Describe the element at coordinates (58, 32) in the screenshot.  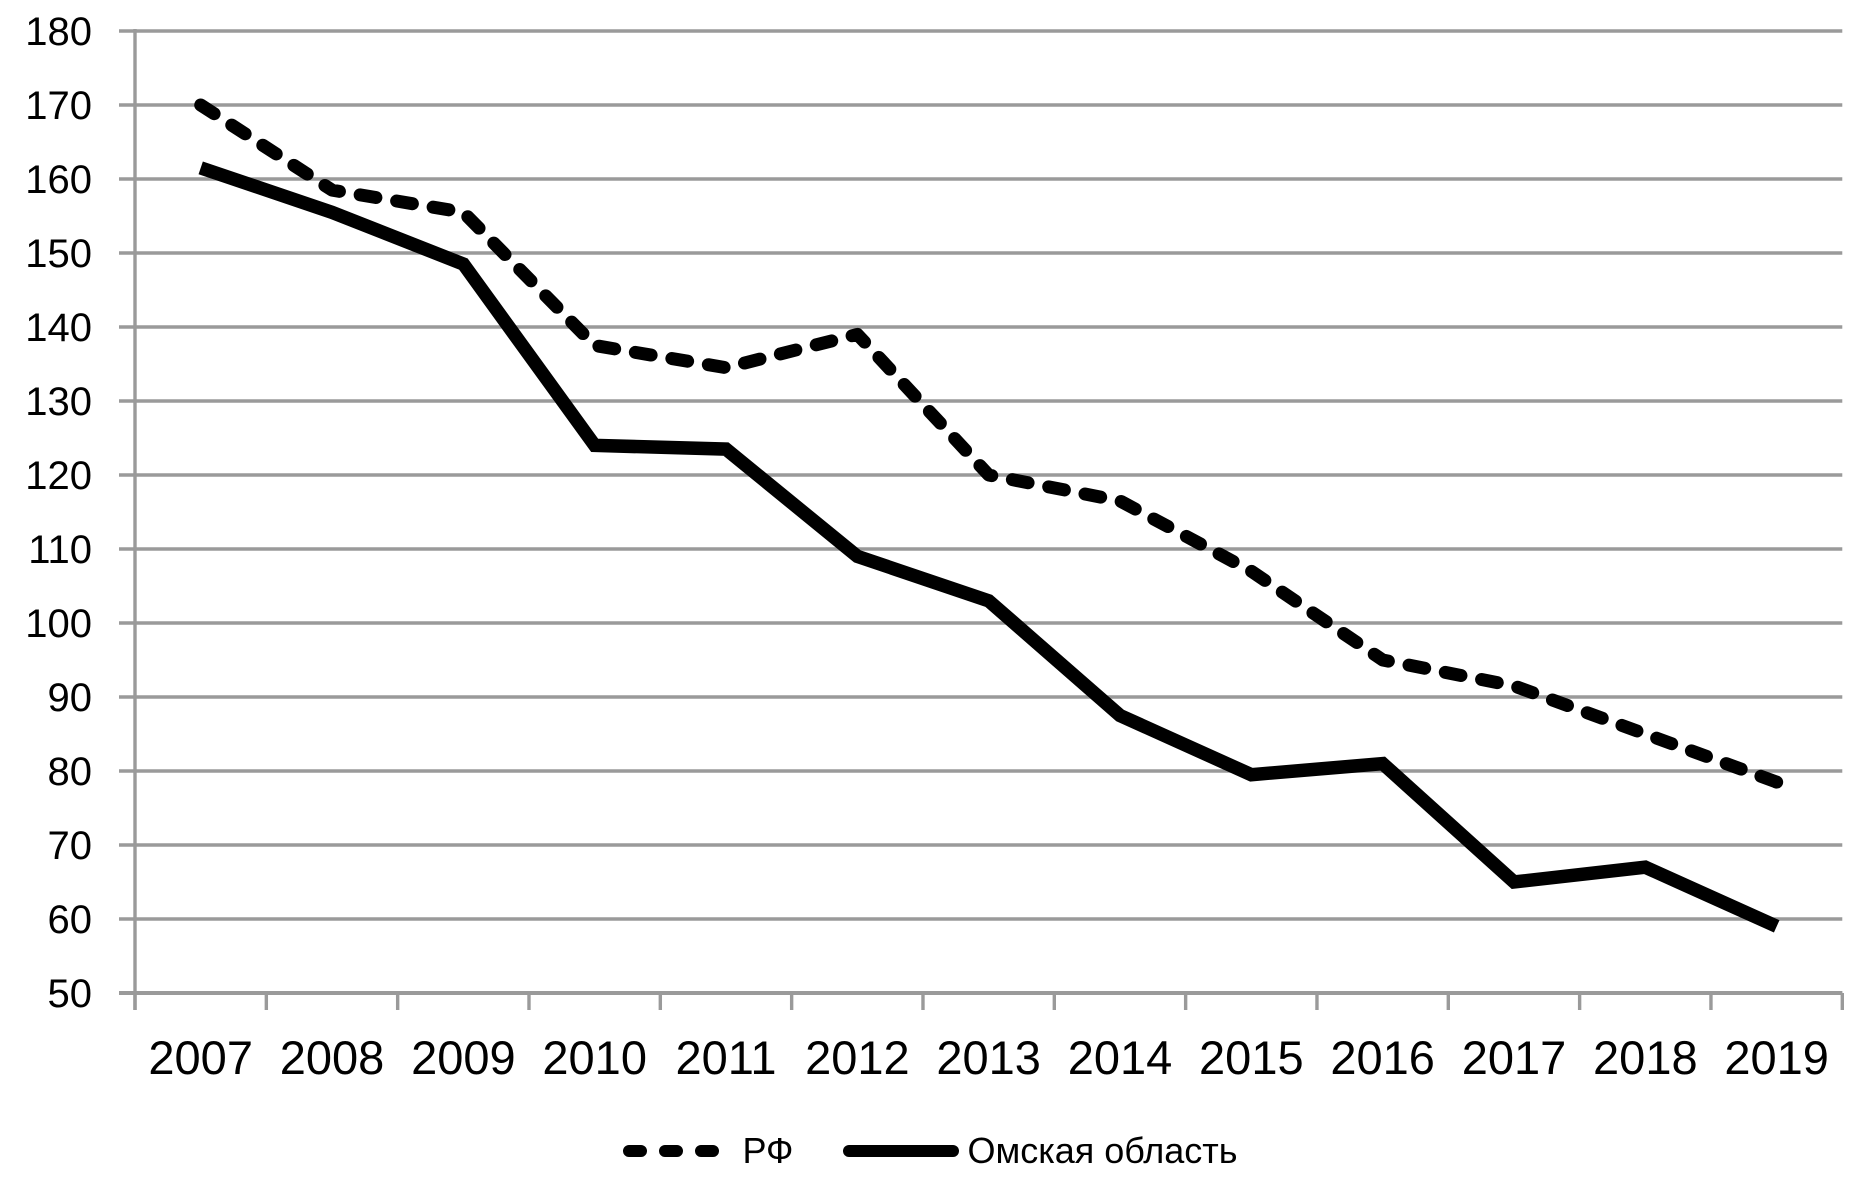
I see `y-axis-tick-label: 180` at that location.